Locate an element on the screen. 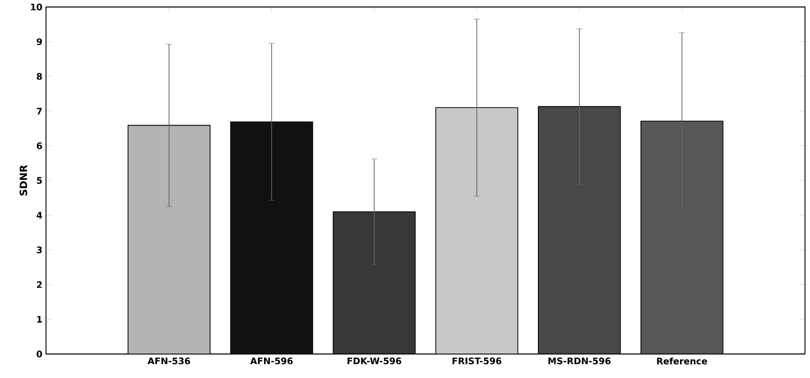 The image size is (810, 378). y-tick-label: 10 is located at coordinates (36, 7).